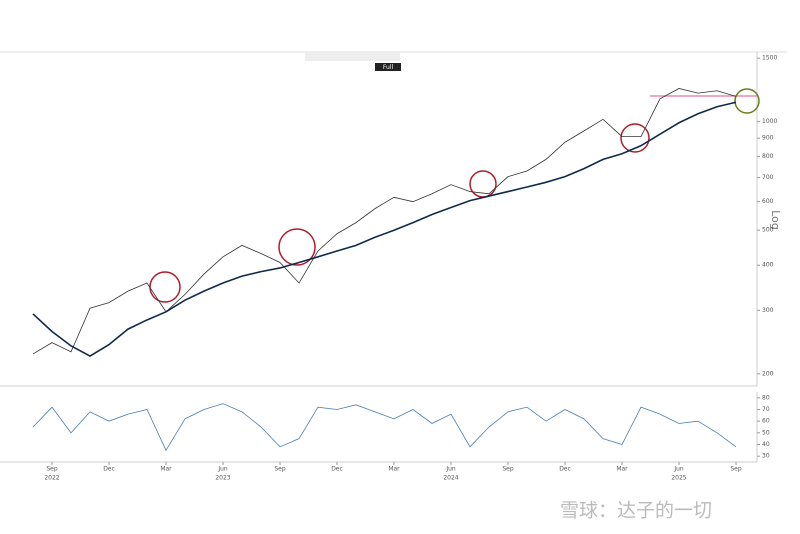  I want to click on x-year-label: 2024, so click(450, 478).